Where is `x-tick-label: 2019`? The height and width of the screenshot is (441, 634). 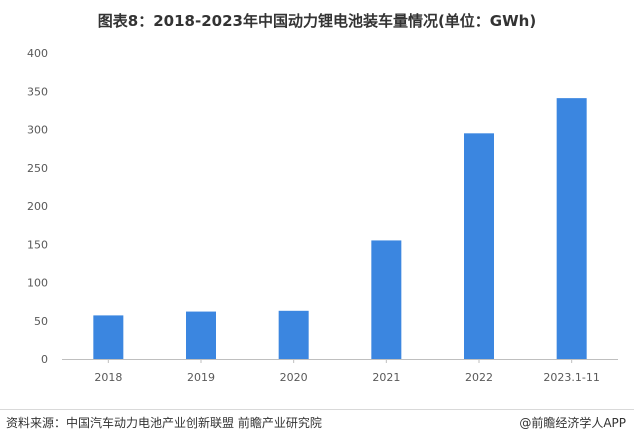 x-tick-label: 2019 is located at coordinates (201, 377).